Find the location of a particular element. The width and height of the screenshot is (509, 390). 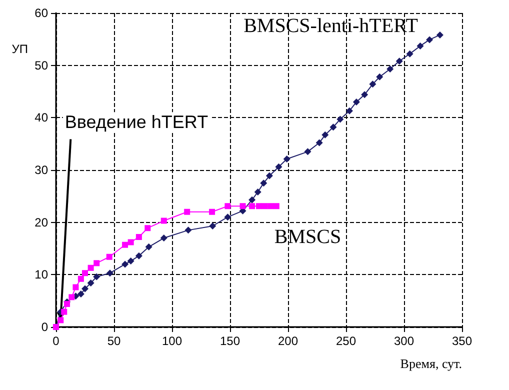

y-tick-label: 0 is located at coordinates (44, 327).